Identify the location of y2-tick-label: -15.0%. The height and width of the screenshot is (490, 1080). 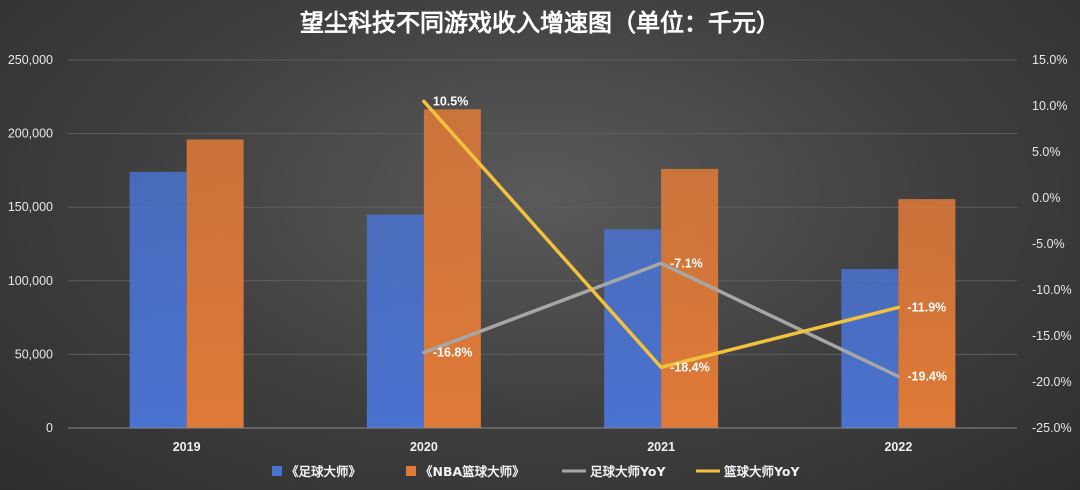
(1052, 336).